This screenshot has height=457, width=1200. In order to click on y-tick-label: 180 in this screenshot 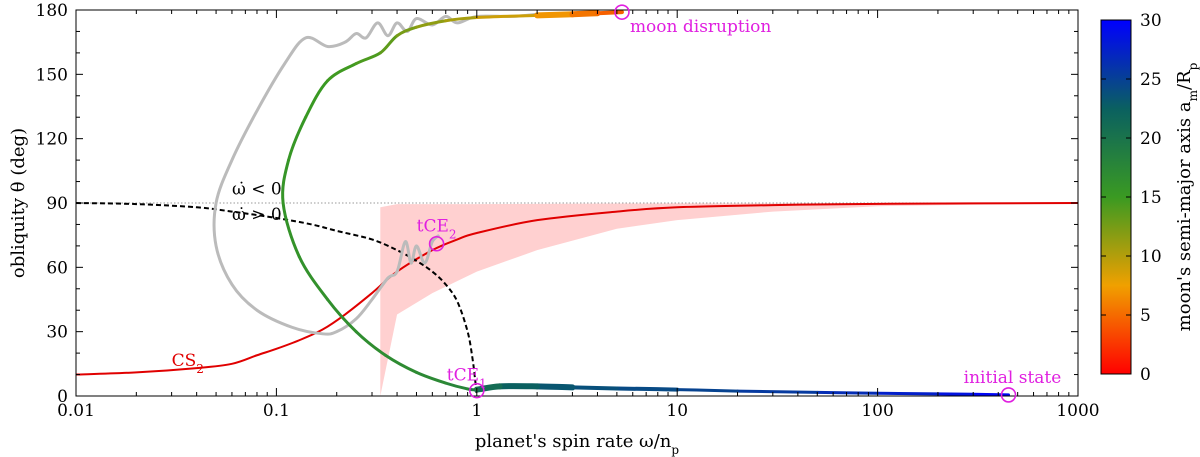, I will do `click(52, 11)`.